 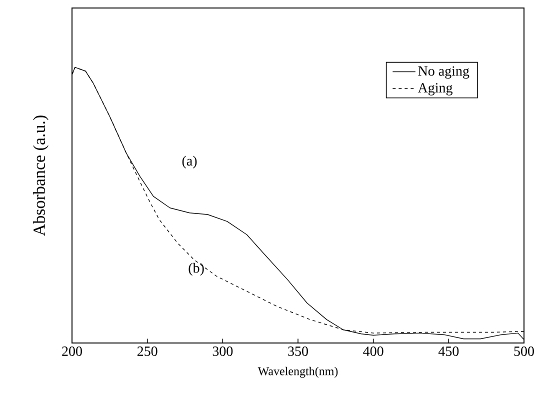 I want to click on x-tick-label: 350, so click(x=298, y=351).